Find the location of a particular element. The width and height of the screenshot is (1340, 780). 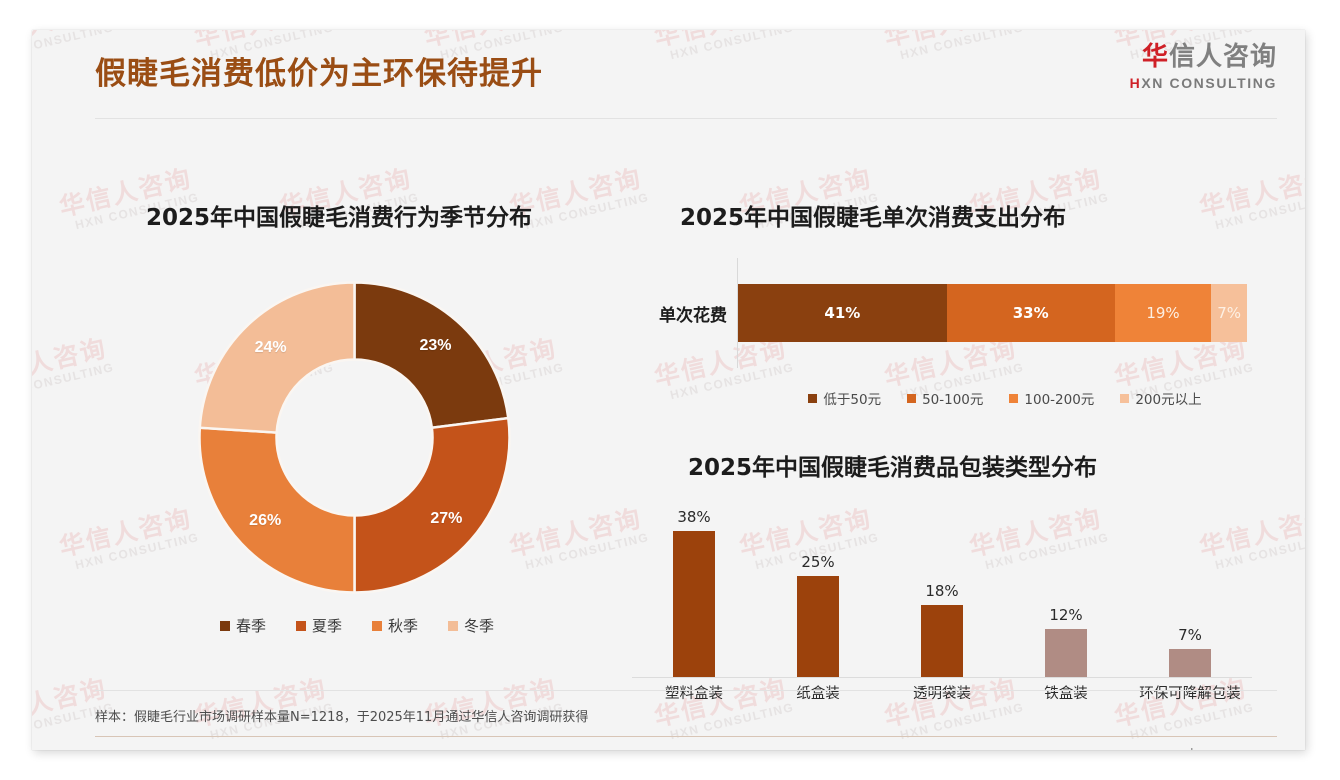

legend-label: 200元以上 is located at coordinates (1168, 400).